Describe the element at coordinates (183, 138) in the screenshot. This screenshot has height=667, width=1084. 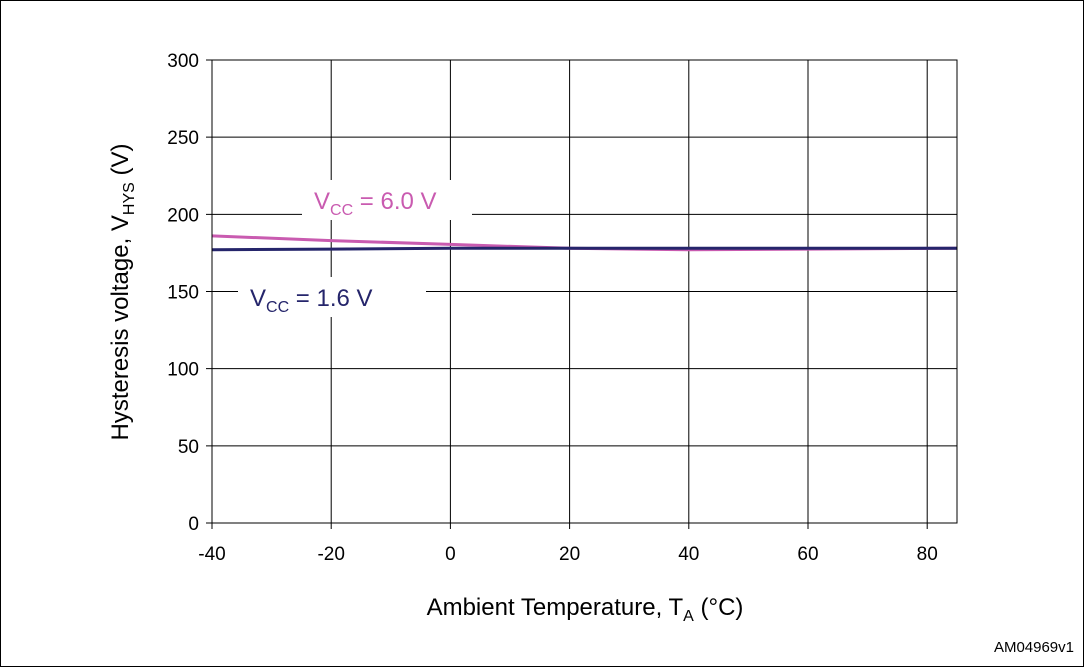
I see `y-tick-label: 250` at that location.